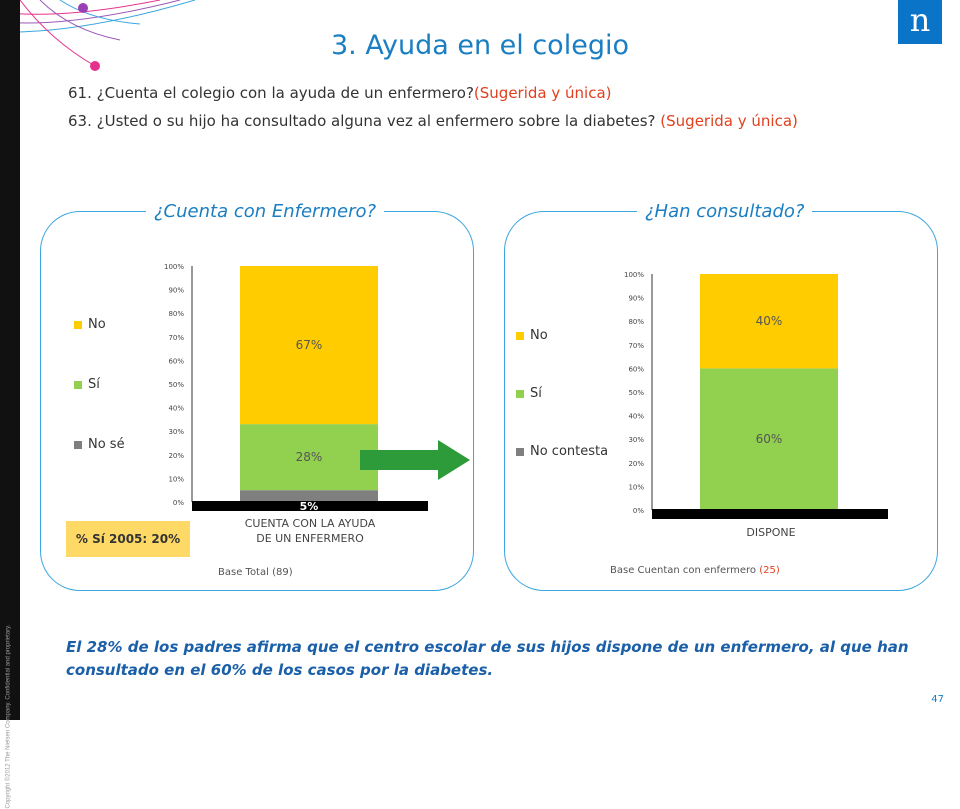 The image size is (960, 809). What do you see at coordinates (176, 456) in the screenshot?
I see `chart1-ytick-label: 20%` at bounding box center [176, 456].